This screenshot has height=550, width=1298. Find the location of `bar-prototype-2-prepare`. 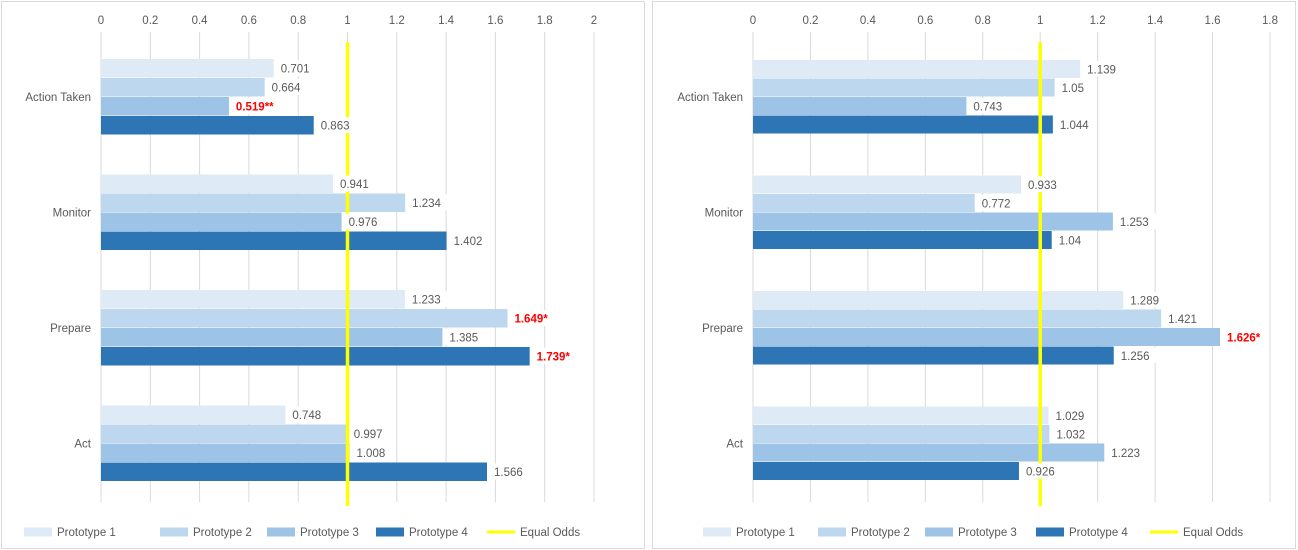

bar-prototype-2-prepare is located at coordinates (957, 318).